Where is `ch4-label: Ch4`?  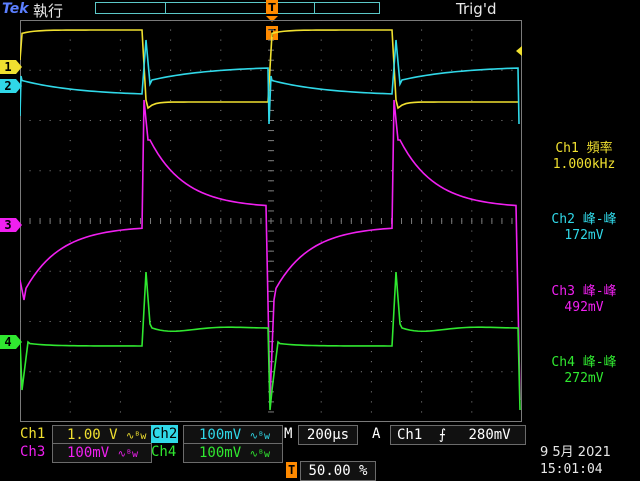 ch4-label: Ch4 is located at coordinates (164, 452).